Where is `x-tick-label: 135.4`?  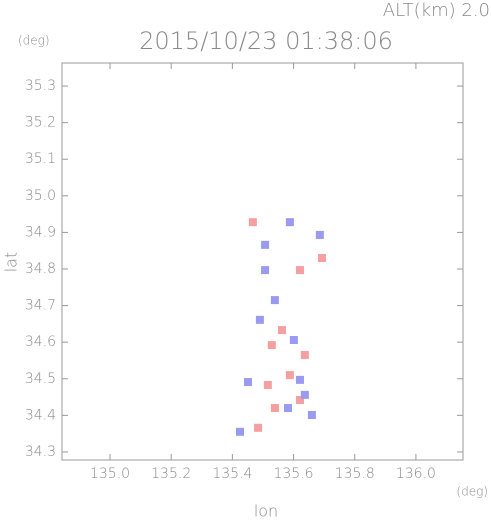 x-tick-label: 135.4 is located at coordinates (232, 474).